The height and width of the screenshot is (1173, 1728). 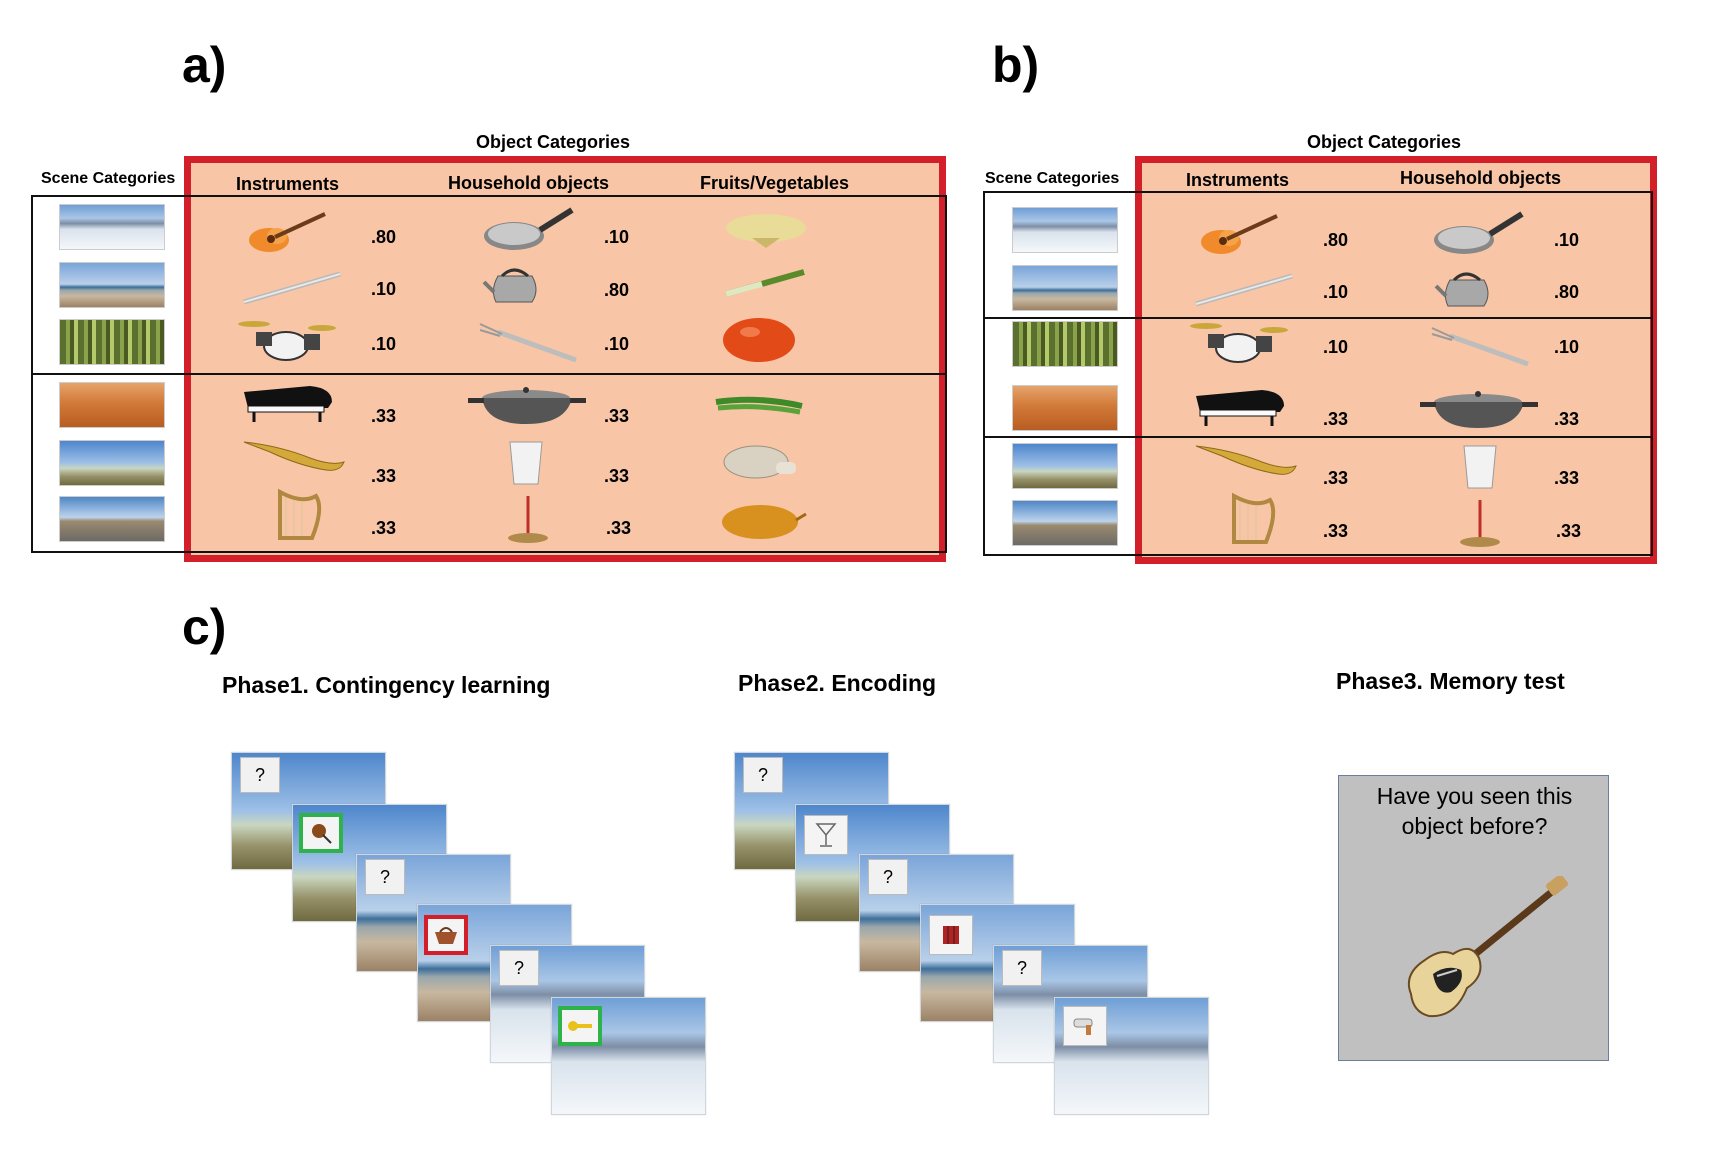 I want to click on prob-b-r6-c2: .33, so click(x=1569, y=531).